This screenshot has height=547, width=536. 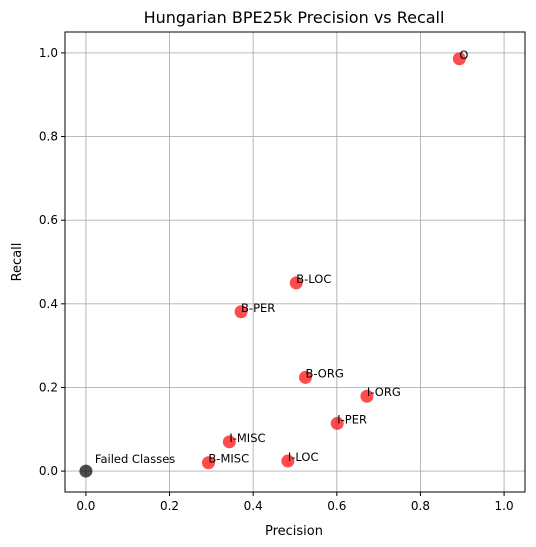 What do you see at coordinates (48, 137) in the screenshot?
I see `y-tick-label: 0.8` at bounding box center [48, 137].